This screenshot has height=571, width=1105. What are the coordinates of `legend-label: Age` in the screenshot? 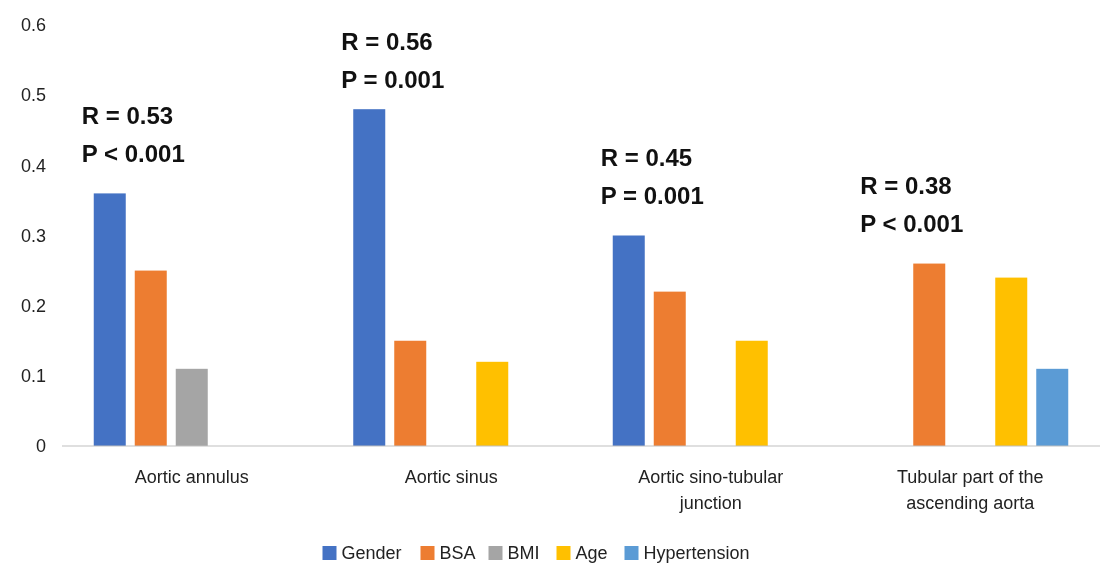 It's located at (591, 553).